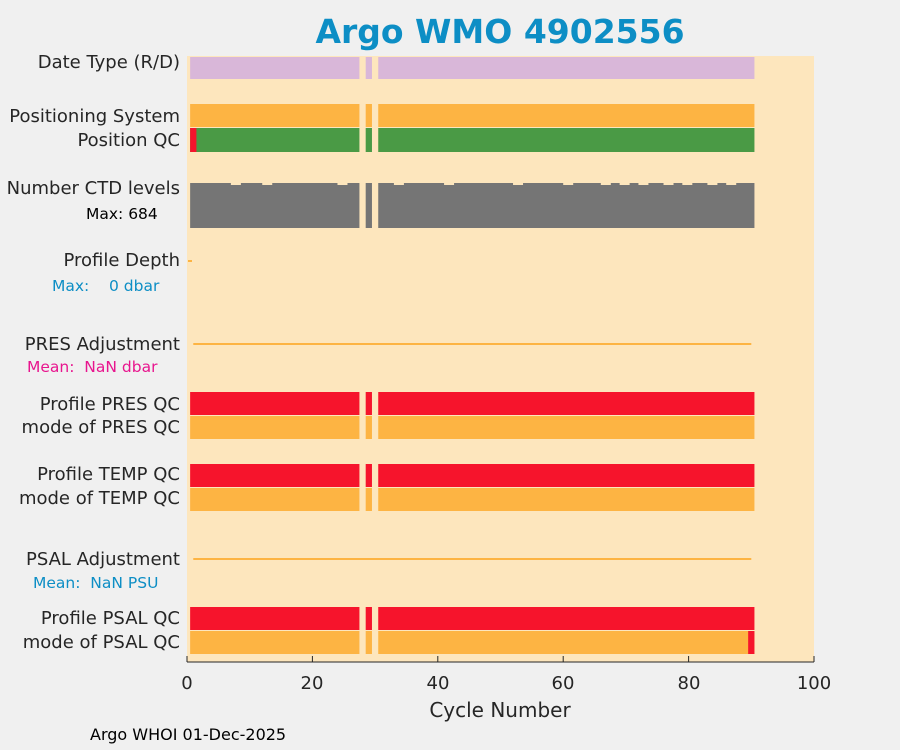 The width and height of the screenshot is (900, 750). I want to click on pres-adjustment-mean: Mean: NaN dbar, so click(92, 367).